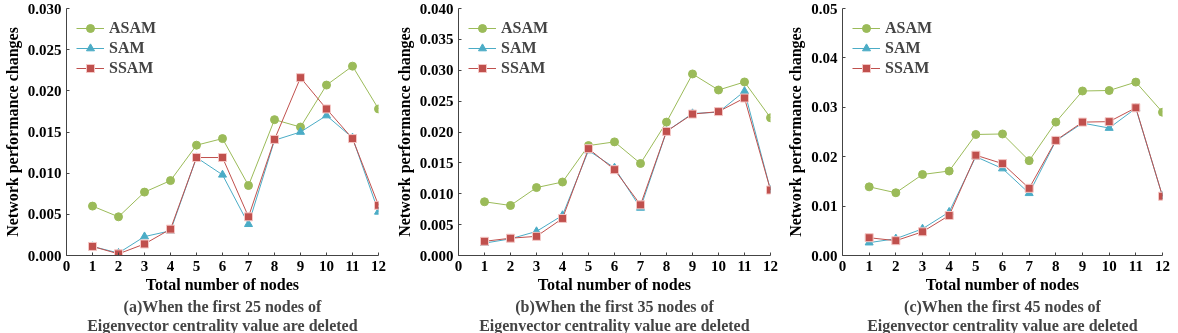 The height and width of the screenshot is (333, 1178). What do you see at coordinates (824, 8) in the screenshot?
I see `y-tick-label: 0.05` at bounding box center [824, 8].